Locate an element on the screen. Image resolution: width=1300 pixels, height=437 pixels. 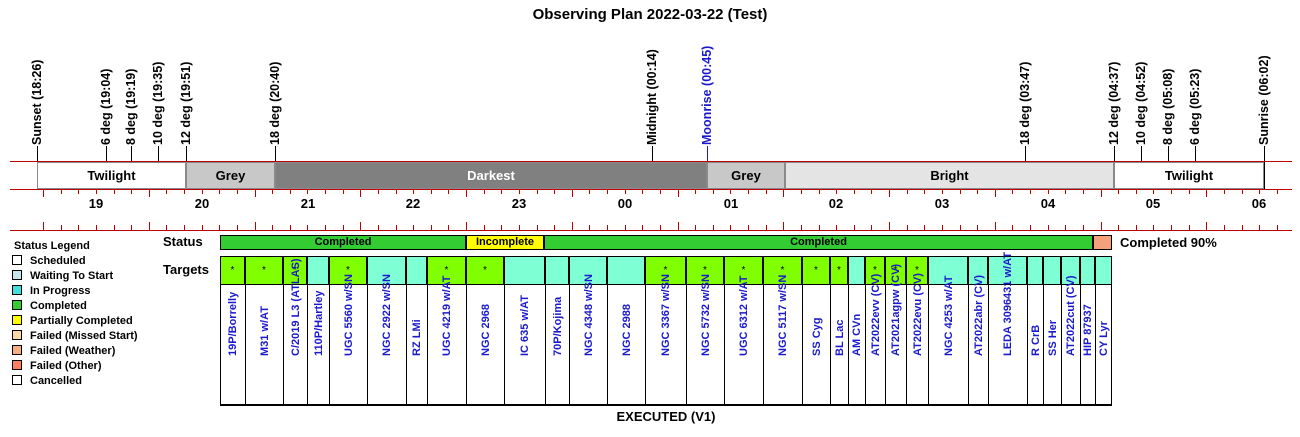
target-name: AT2022evv (CV) is located at coordinates (875, 314).